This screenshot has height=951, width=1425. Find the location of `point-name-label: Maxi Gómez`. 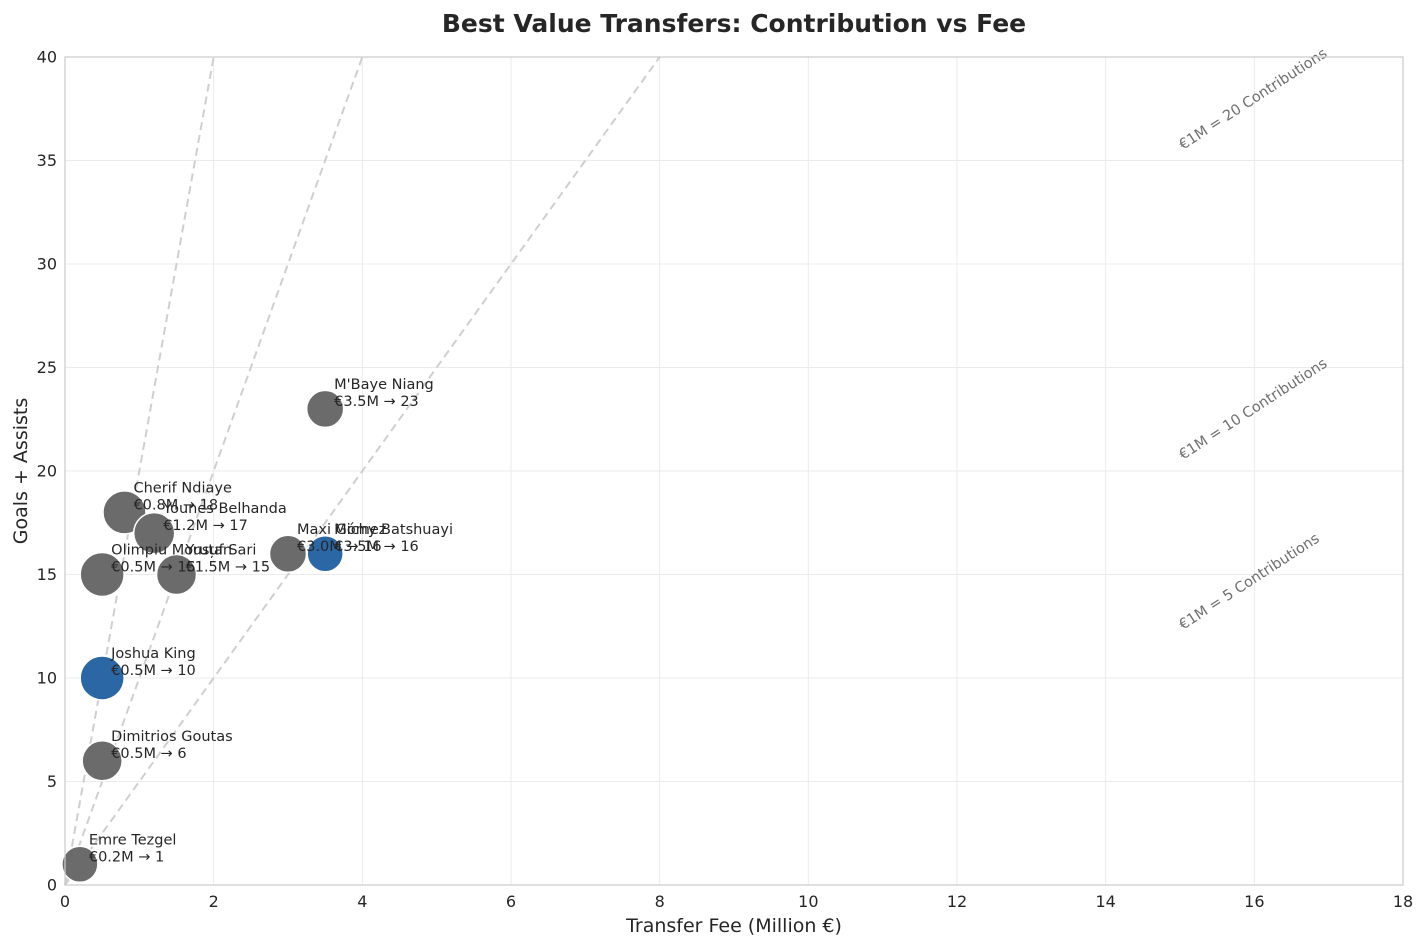

point-name-label: Maxi Gómez is located at coordinates (341, 530).